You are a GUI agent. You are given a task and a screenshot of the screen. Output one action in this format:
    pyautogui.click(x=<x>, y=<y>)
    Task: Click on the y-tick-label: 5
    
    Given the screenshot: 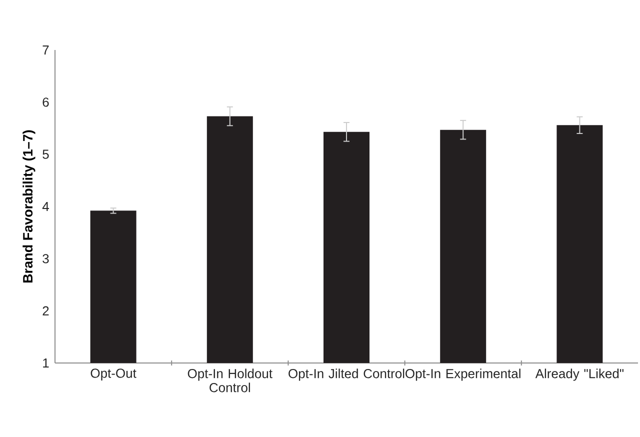 What is the action you would take?
    pyautogui.click(x=45, y=154)
    